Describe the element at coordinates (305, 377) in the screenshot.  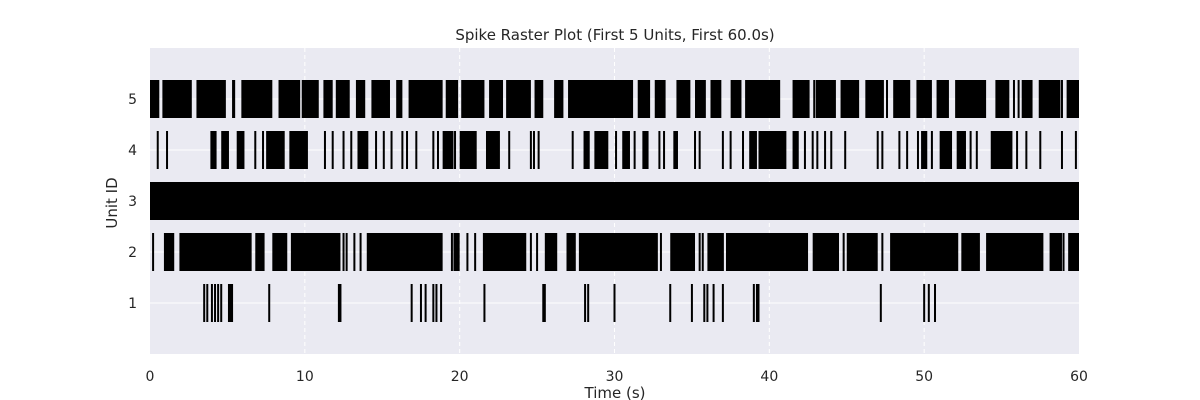
I see `x-tick-label: 10` at that location.